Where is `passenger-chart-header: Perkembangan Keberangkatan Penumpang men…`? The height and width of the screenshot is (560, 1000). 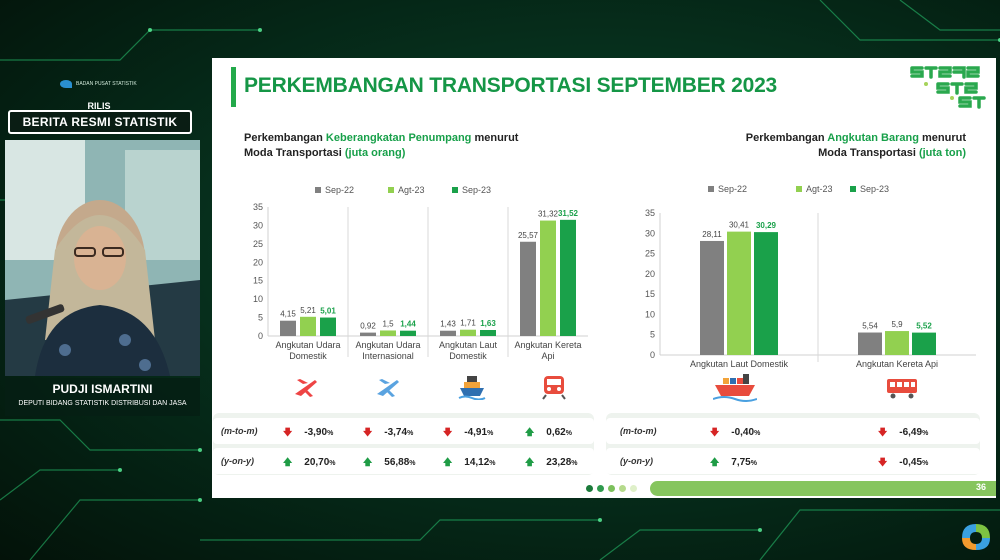 passenger-chart-header: Perkembangan Keberangkatan Penumpang men… is located at coordinates (381, 146).